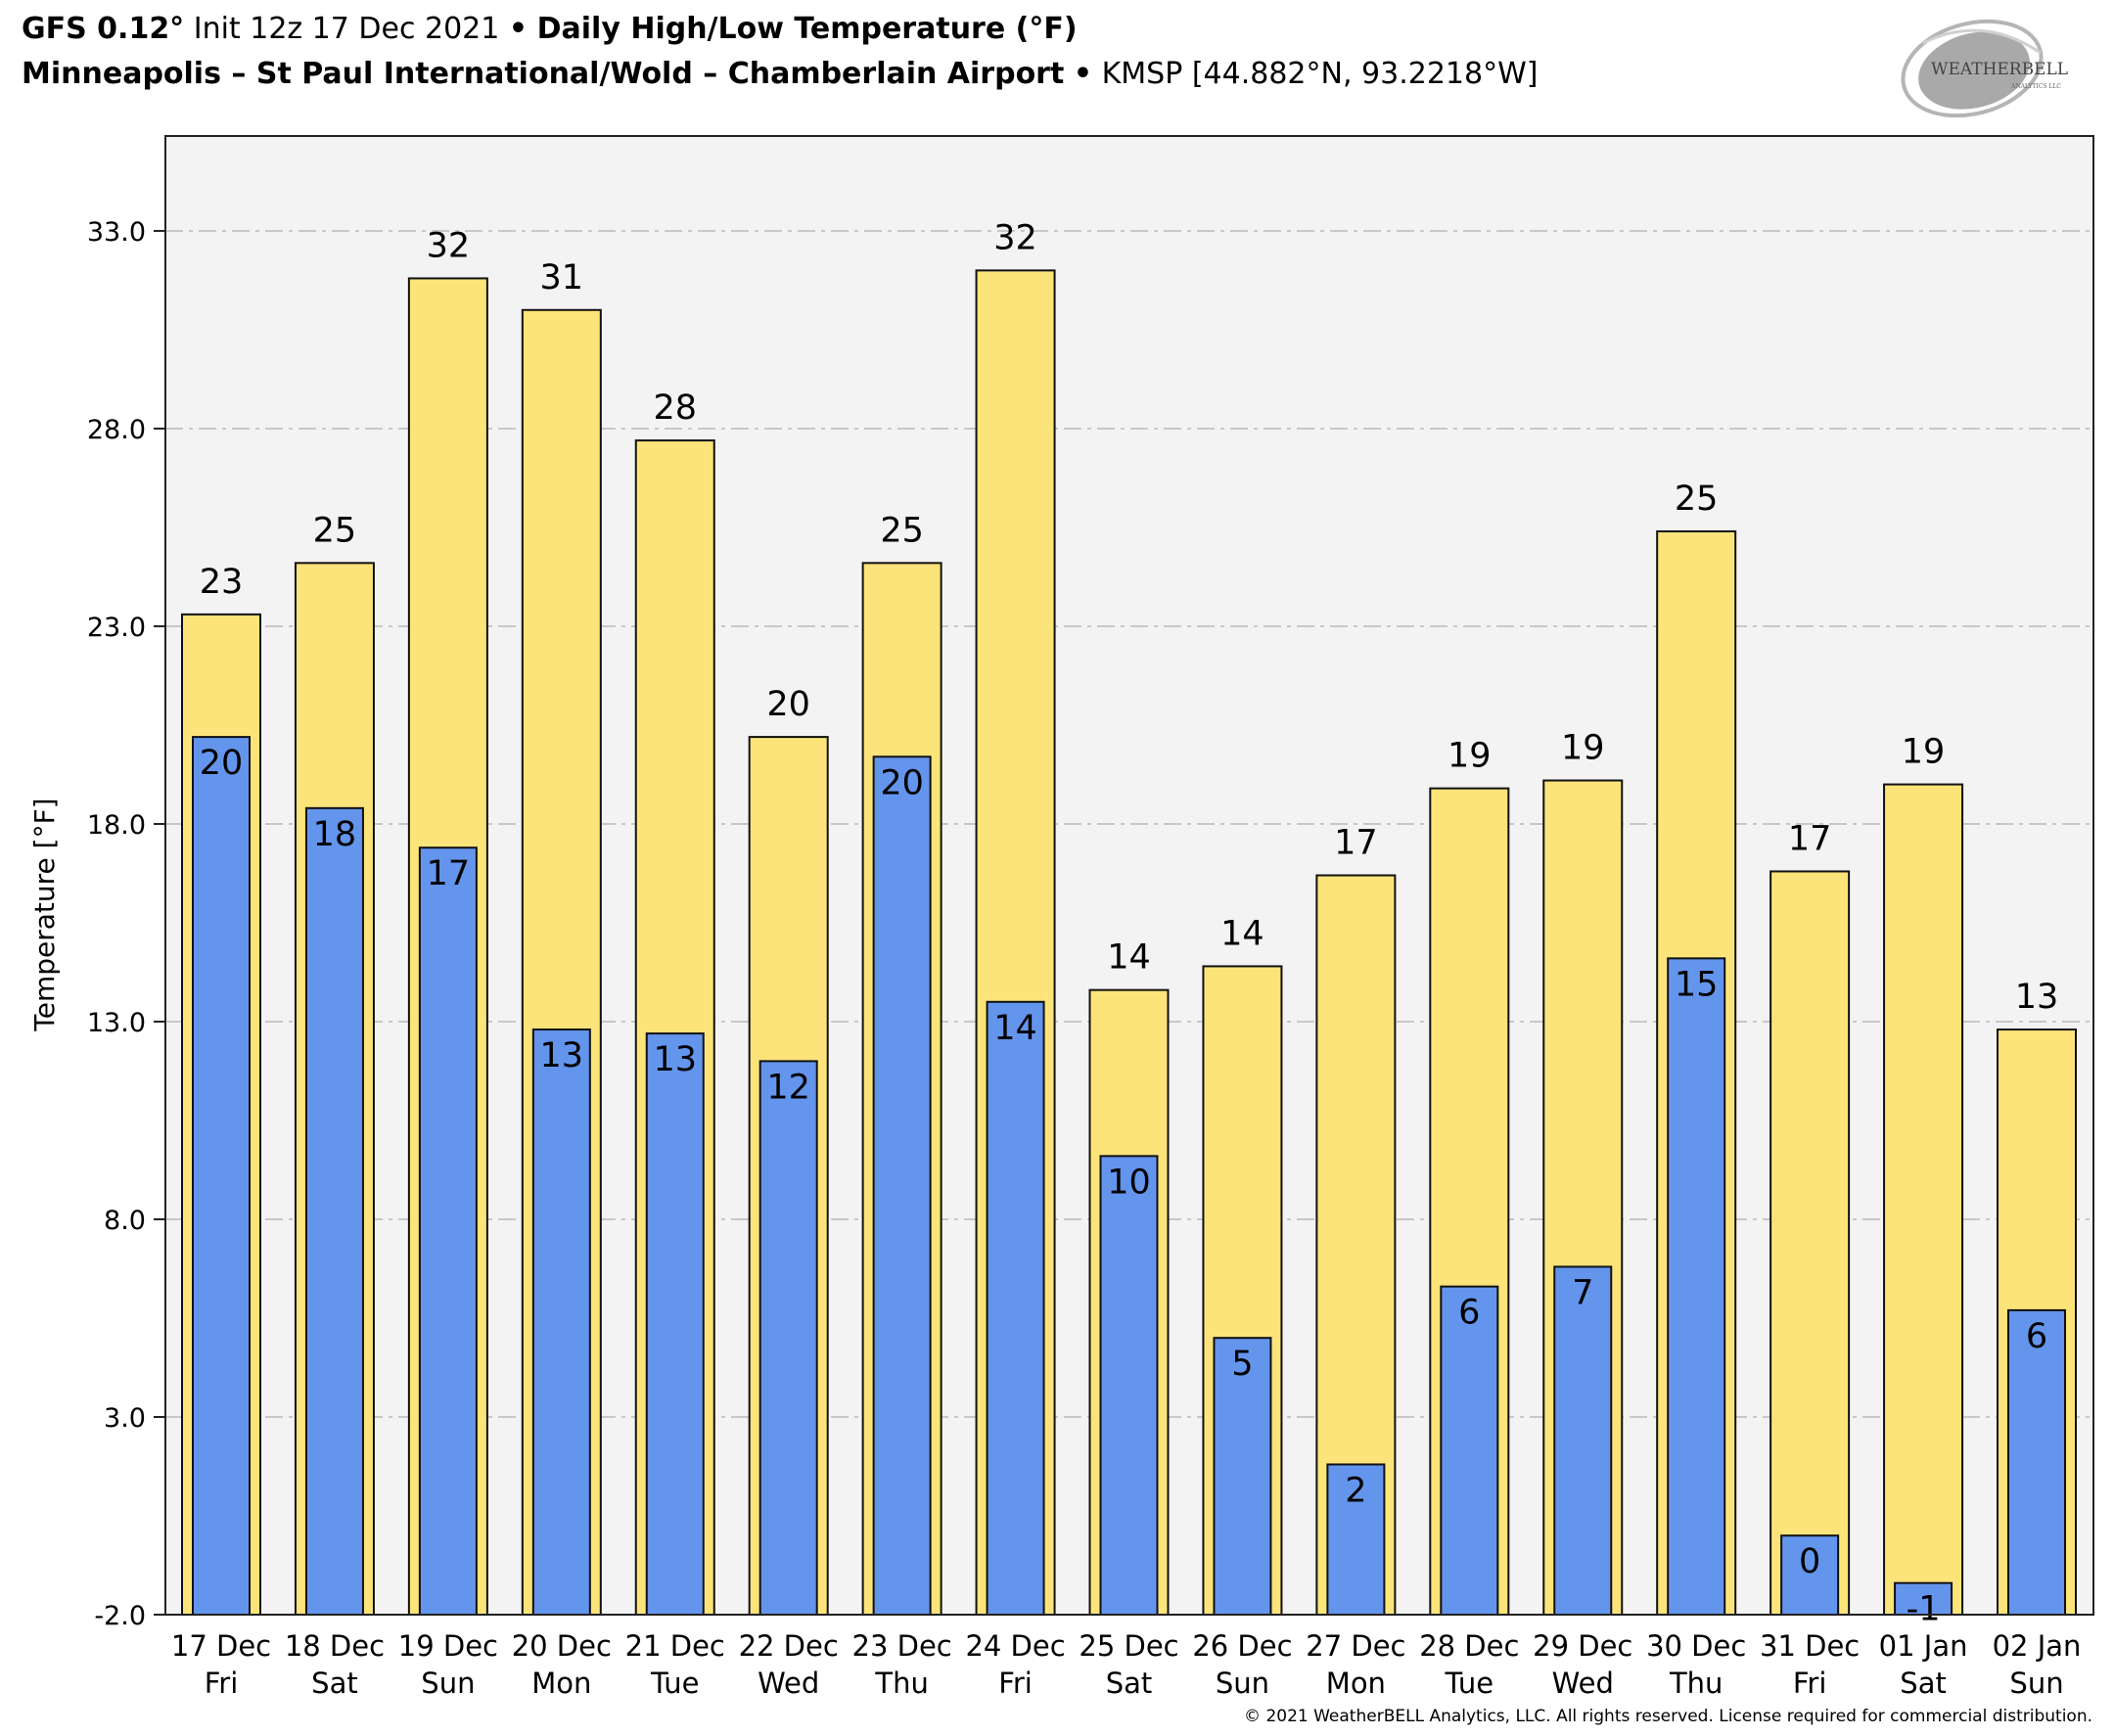 Image resolution: width=2114 pixels, height=1736 pixels. What do you see at coordinates (1982, 41) in the screenshot?
I see `logo-swirl-arc` at bounding box center [1982, 41].